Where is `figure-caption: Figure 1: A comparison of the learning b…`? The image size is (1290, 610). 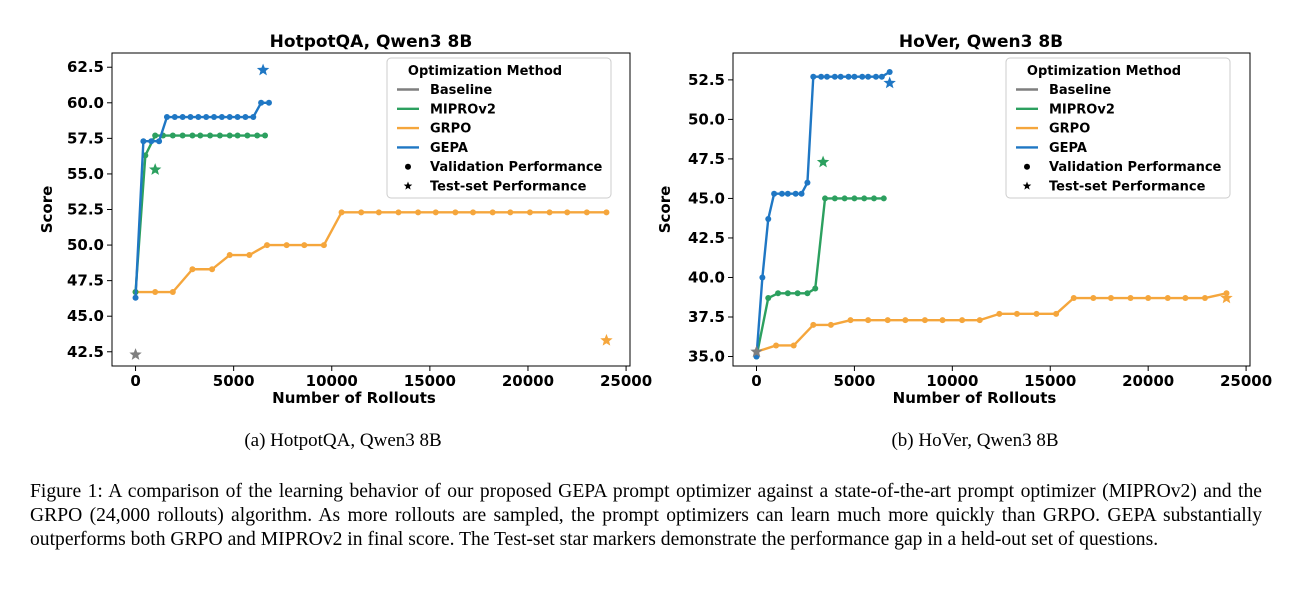
figure-caption: Figure 1: A comparison of the learning b… is located at coordinates (646, 515).